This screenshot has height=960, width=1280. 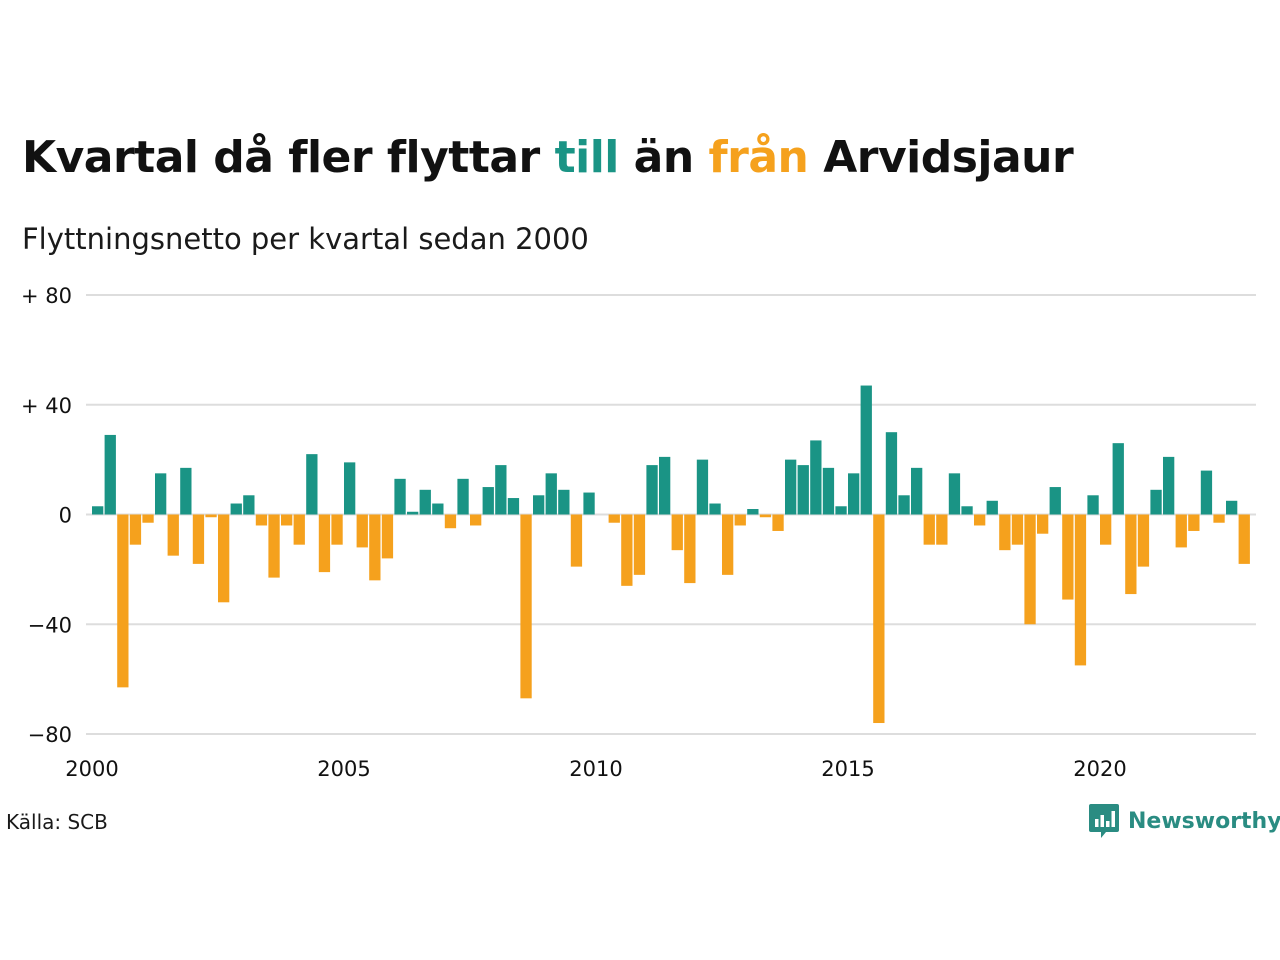 I want to click on title-part-middle: än, so click(x=663, y=157).